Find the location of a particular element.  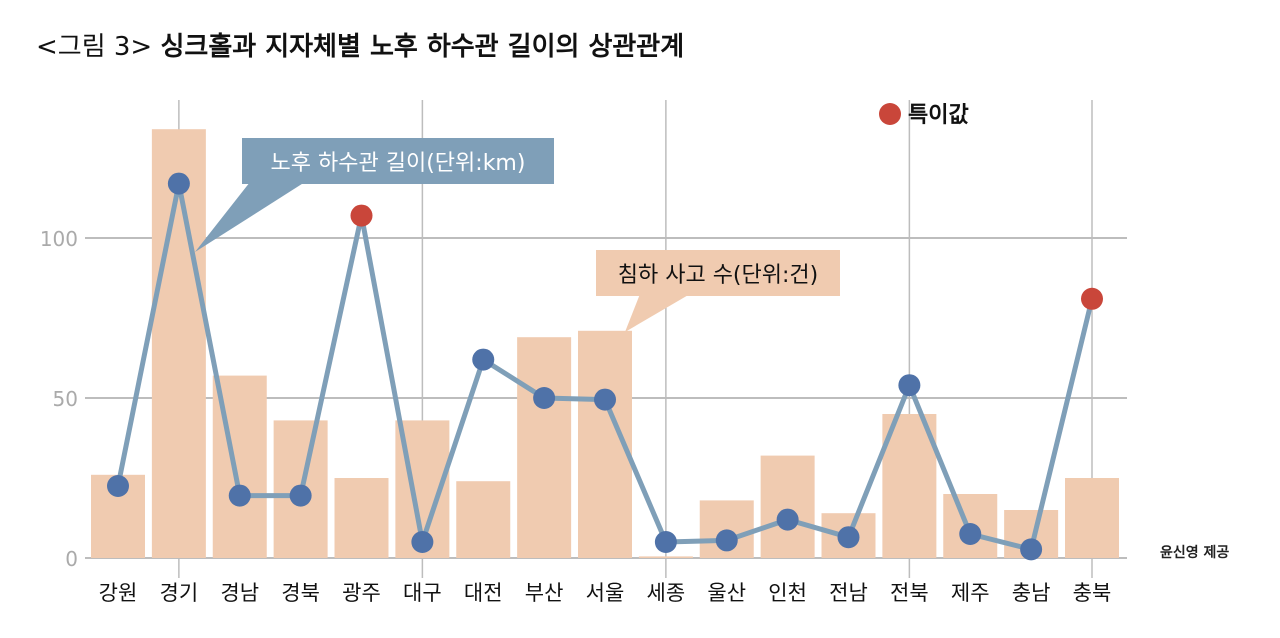

line-series-label: 노후 하수관 길이(단위:km) is located at coordinates (398, 163).